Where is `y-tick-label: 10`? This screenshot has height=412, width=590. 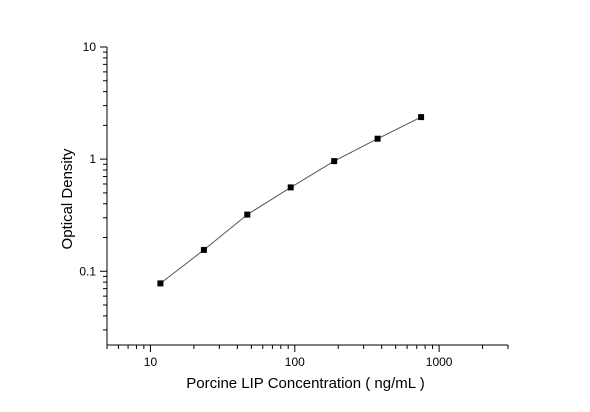
y-tick-label: 10 is located at coordinates (90, 47).